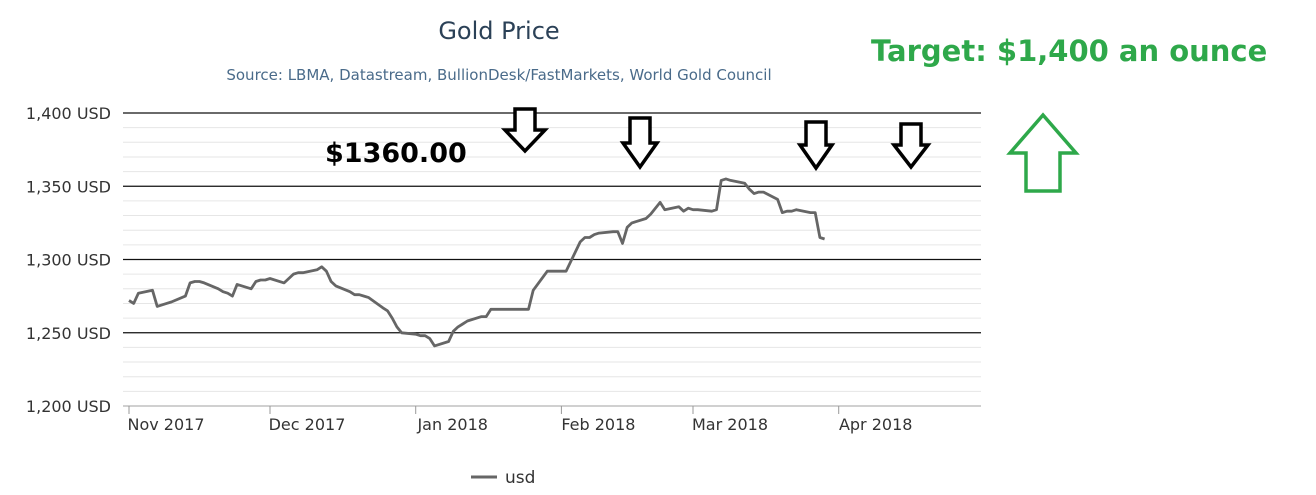 The image size is (1316, 495). I want to click on x-tick-label: Apr 2018, so click(875, 424).